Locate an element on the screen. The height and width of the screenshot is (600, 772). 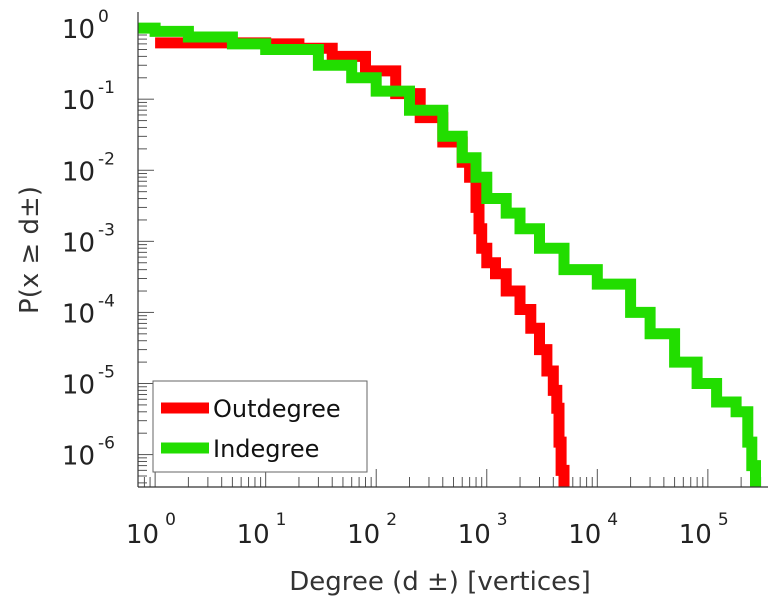
y-tick-exponent: -4 is located at coordinates (106, 301).